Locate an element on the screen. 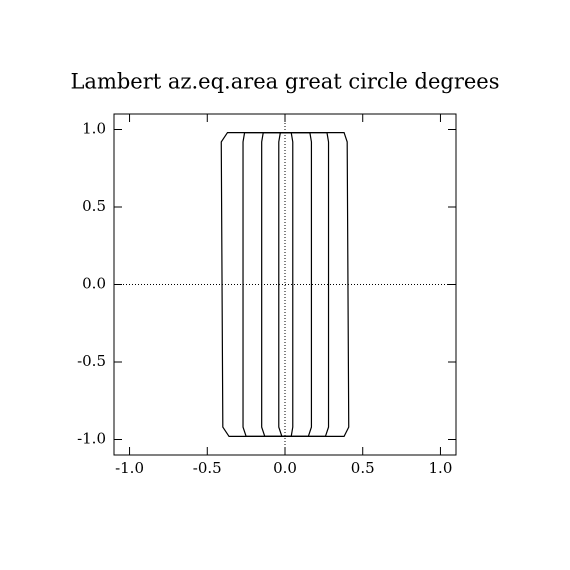 Image resolution: width=570 pixels, height=570 pixels. x-tick-label: 1.0 is located at coordinates (441, 468).